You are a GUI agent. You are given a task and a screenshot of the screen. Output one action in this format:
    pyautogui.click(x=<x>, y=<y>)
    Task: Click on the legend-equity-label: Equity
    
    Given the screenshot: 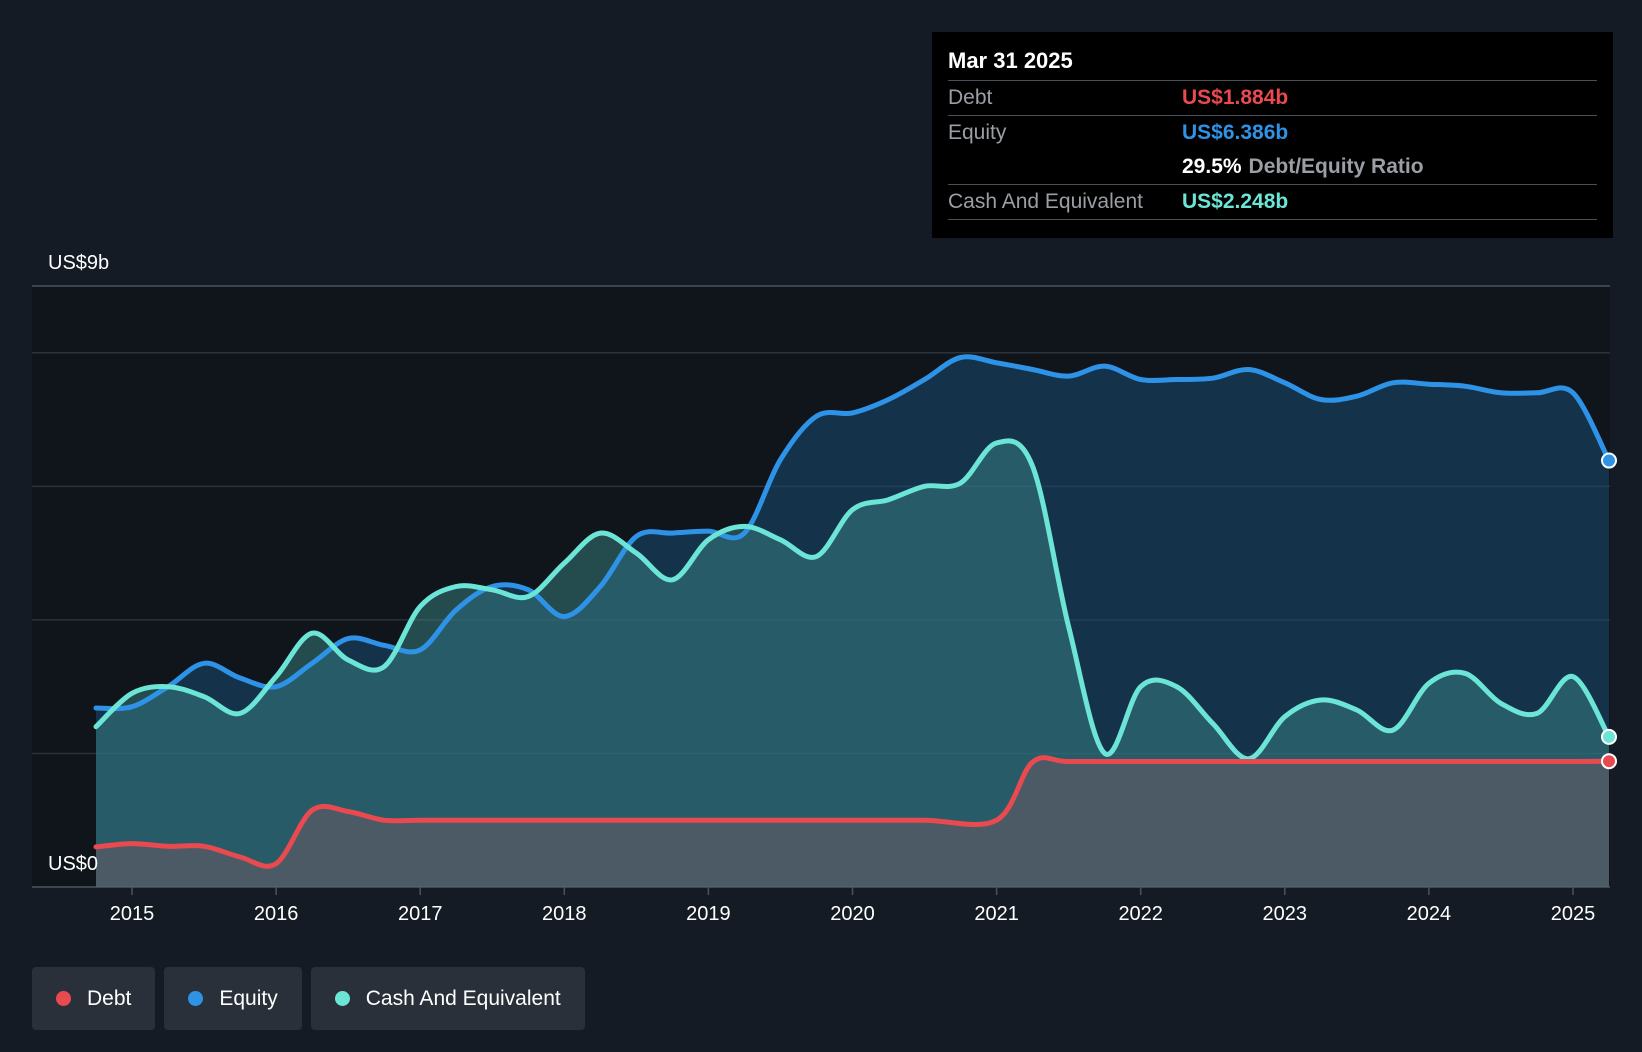 What is the action you would take?
    pyautogui.click(x=248, y=998)
    